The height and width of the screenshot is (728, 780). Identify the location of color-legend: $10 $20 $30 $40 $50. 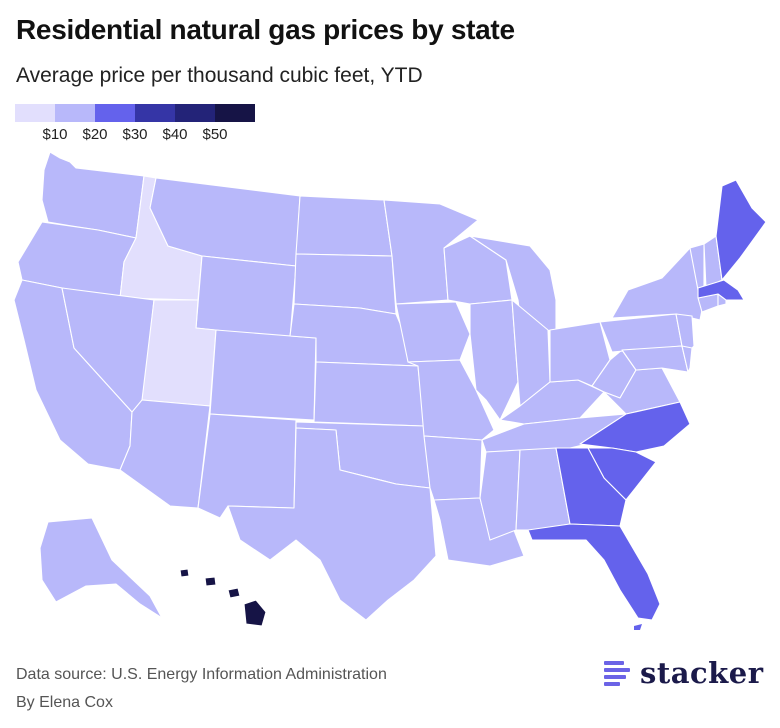
(136, 125).